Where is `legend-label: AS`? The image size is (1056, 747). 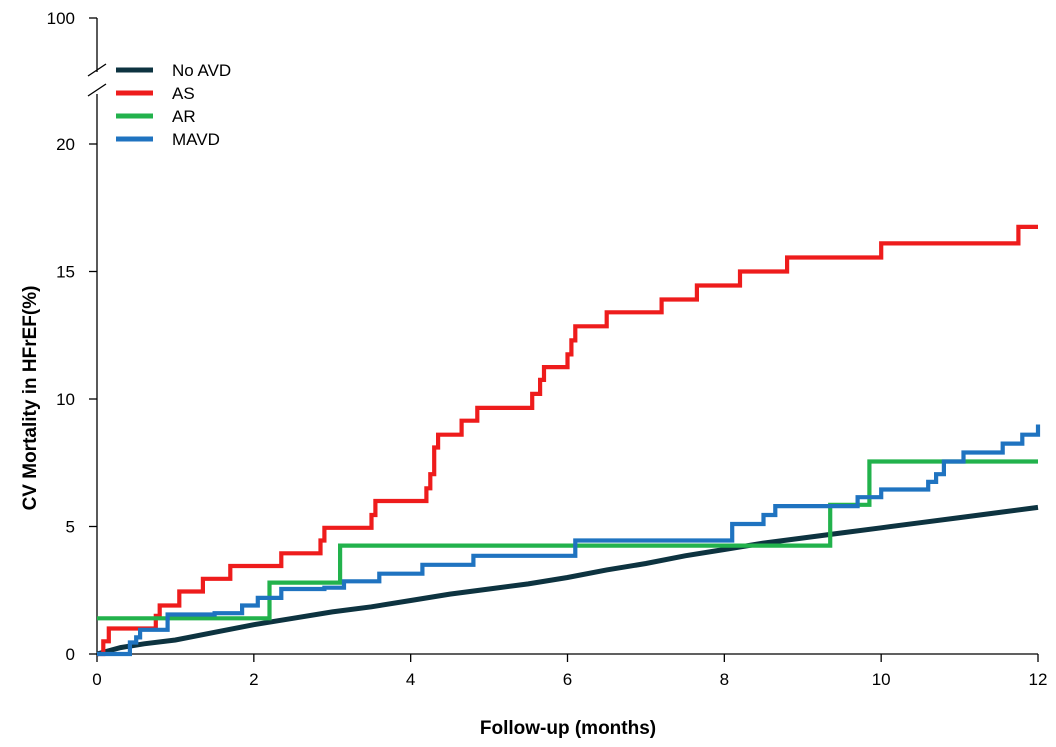
legend-label: AS is located at coordinates (183, 93).